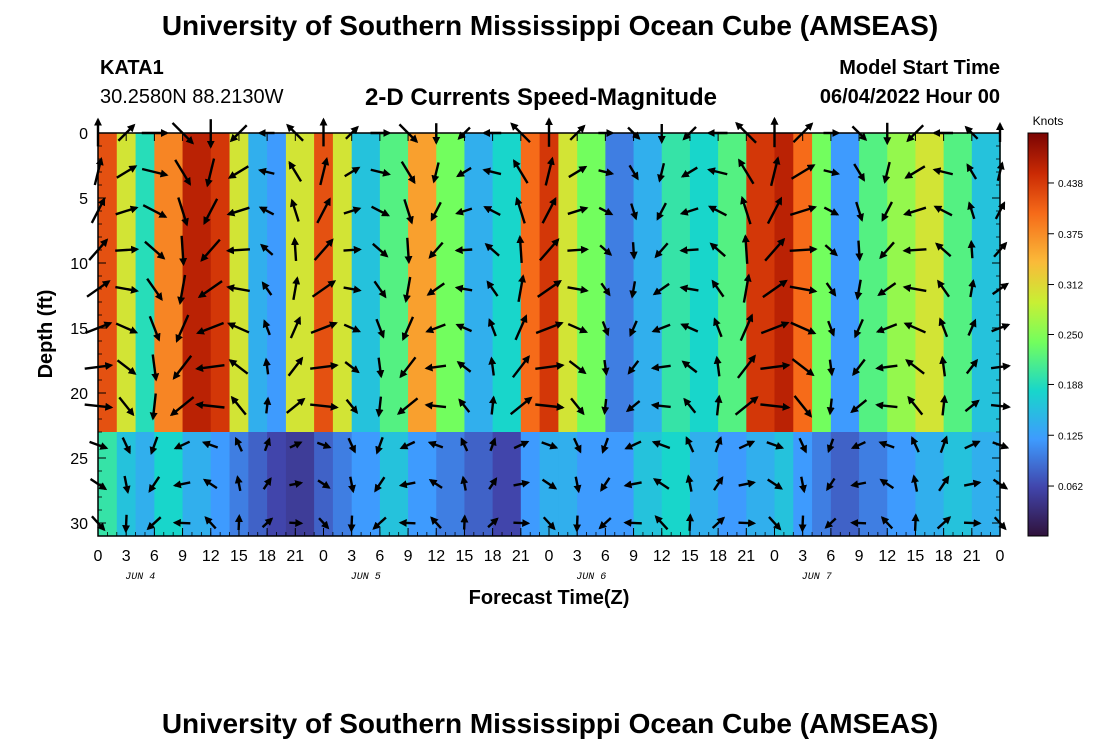 This screenshot has width=1100, height=750. What do you see at coordinates (83, 134) in the screenshot?
I see `y-tick-label: 0` at bounding box center [83, 134].